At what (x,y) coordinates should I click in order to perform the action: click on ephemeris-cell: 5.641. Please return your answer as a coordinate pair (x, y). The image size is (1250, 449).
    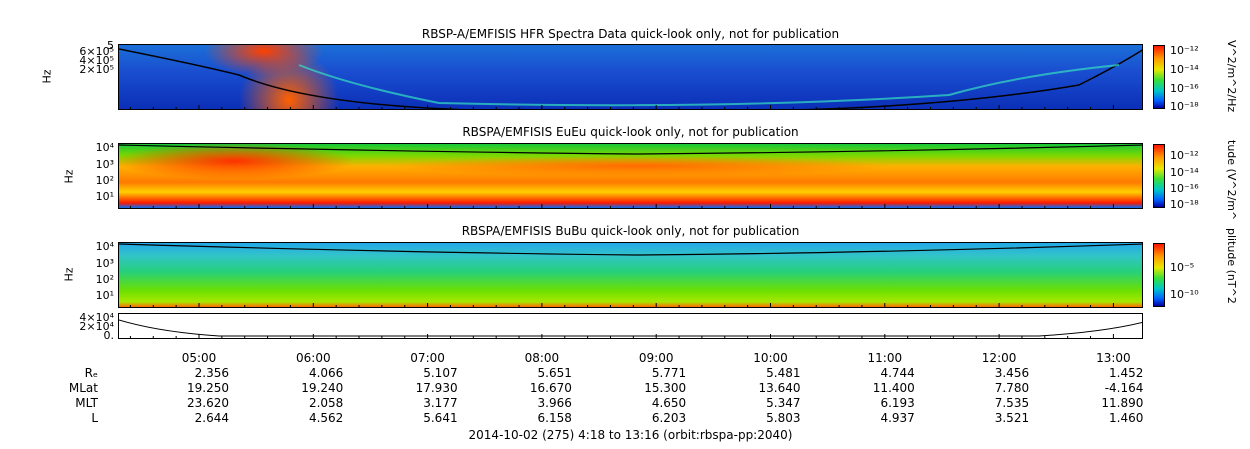
    Looking at the image, I should click on (440, 418).